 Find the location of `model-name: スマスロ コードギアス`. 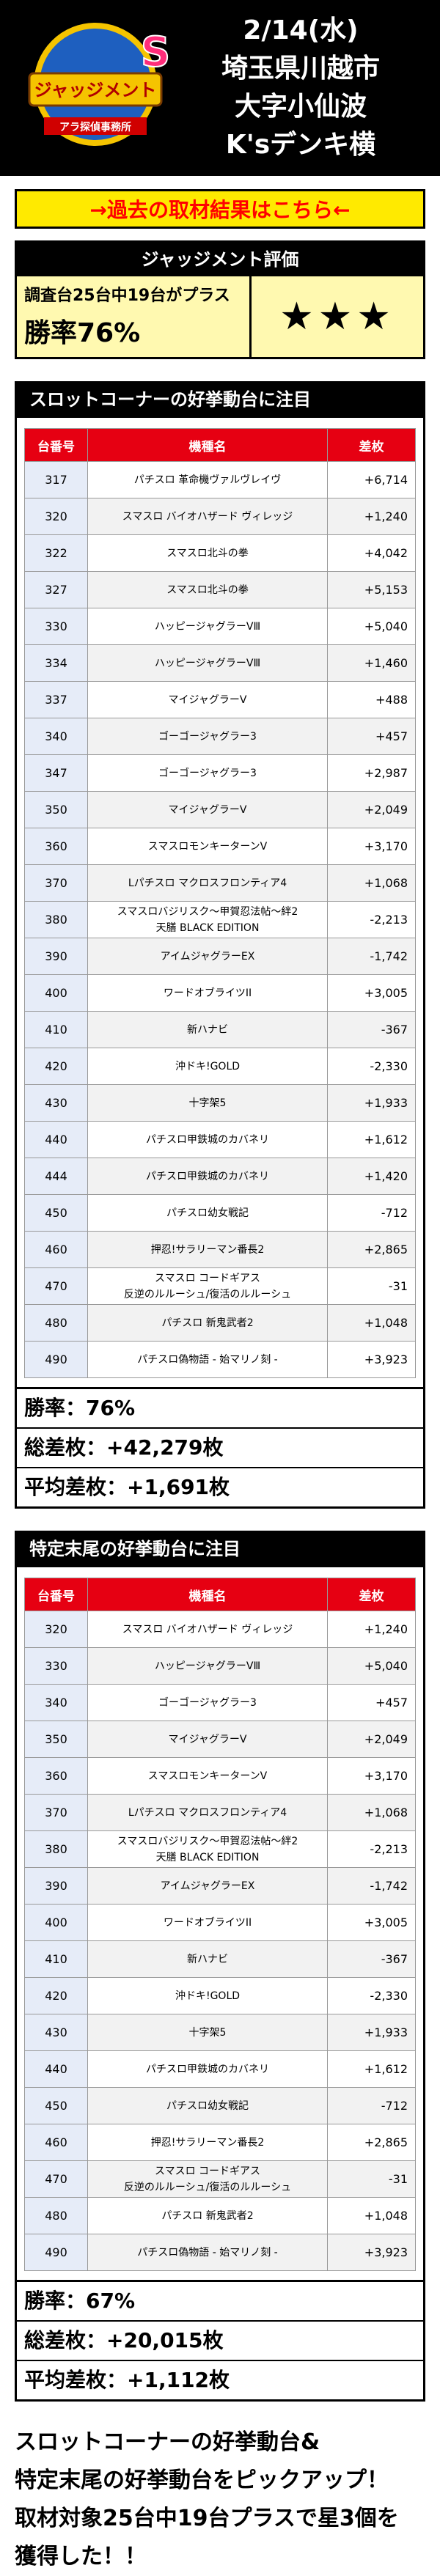

model-name: スマスロ コードギアス is located at coordinates (207, 1278).